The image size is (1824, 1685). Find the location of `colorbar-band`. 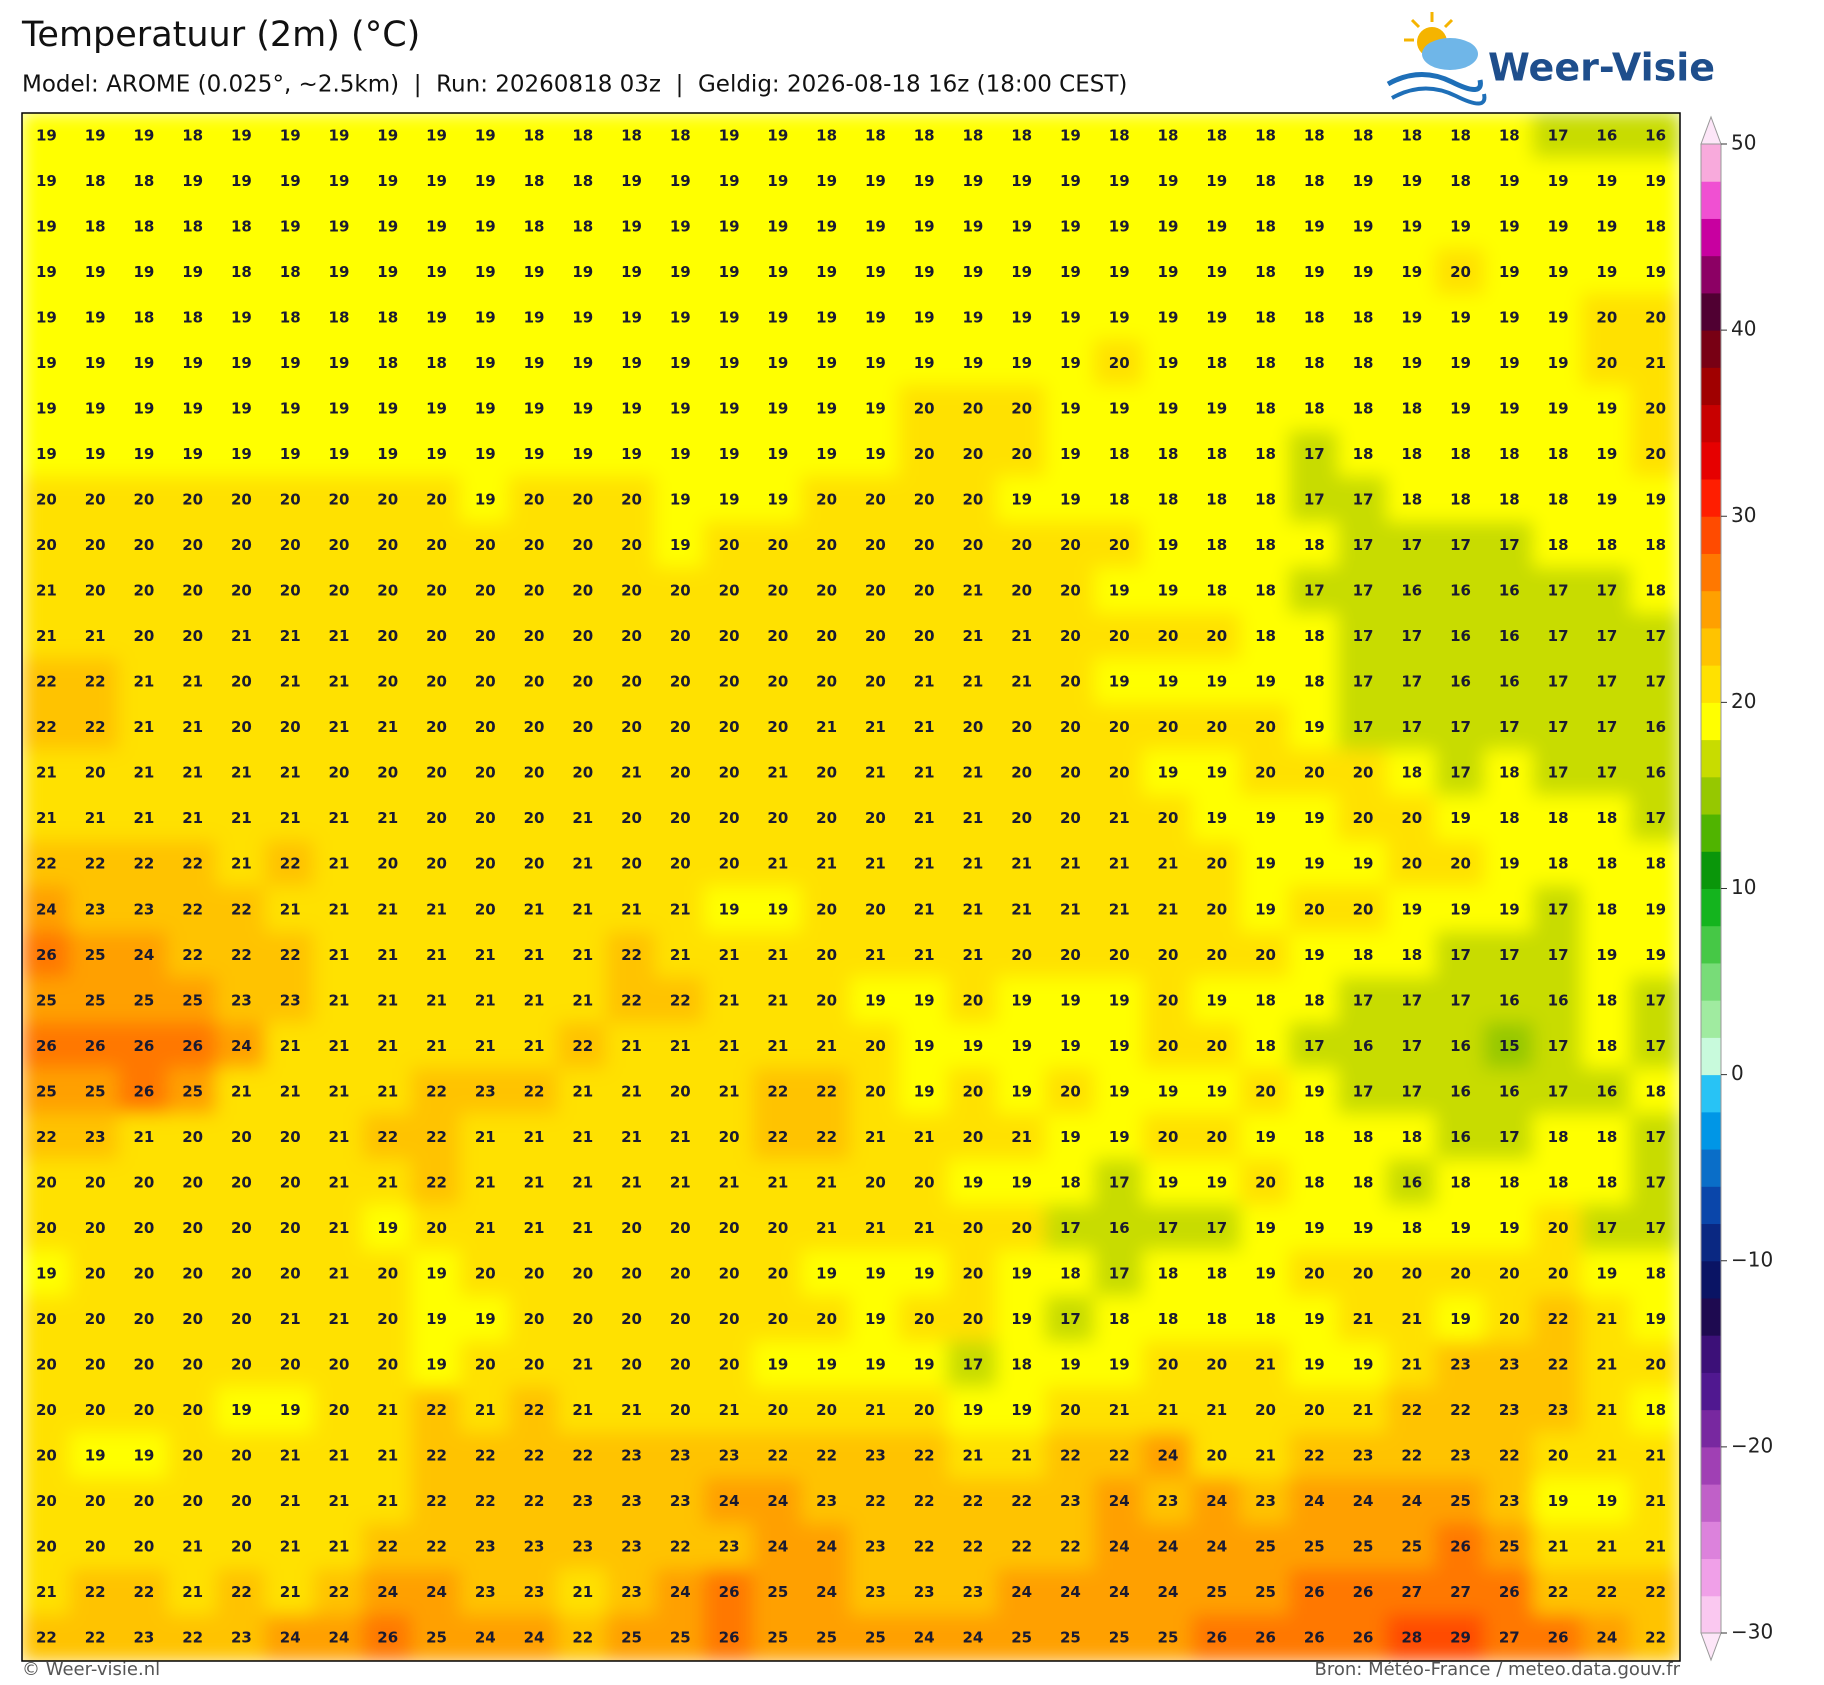

colorbar-band is located at coordinates (1711, 1540).